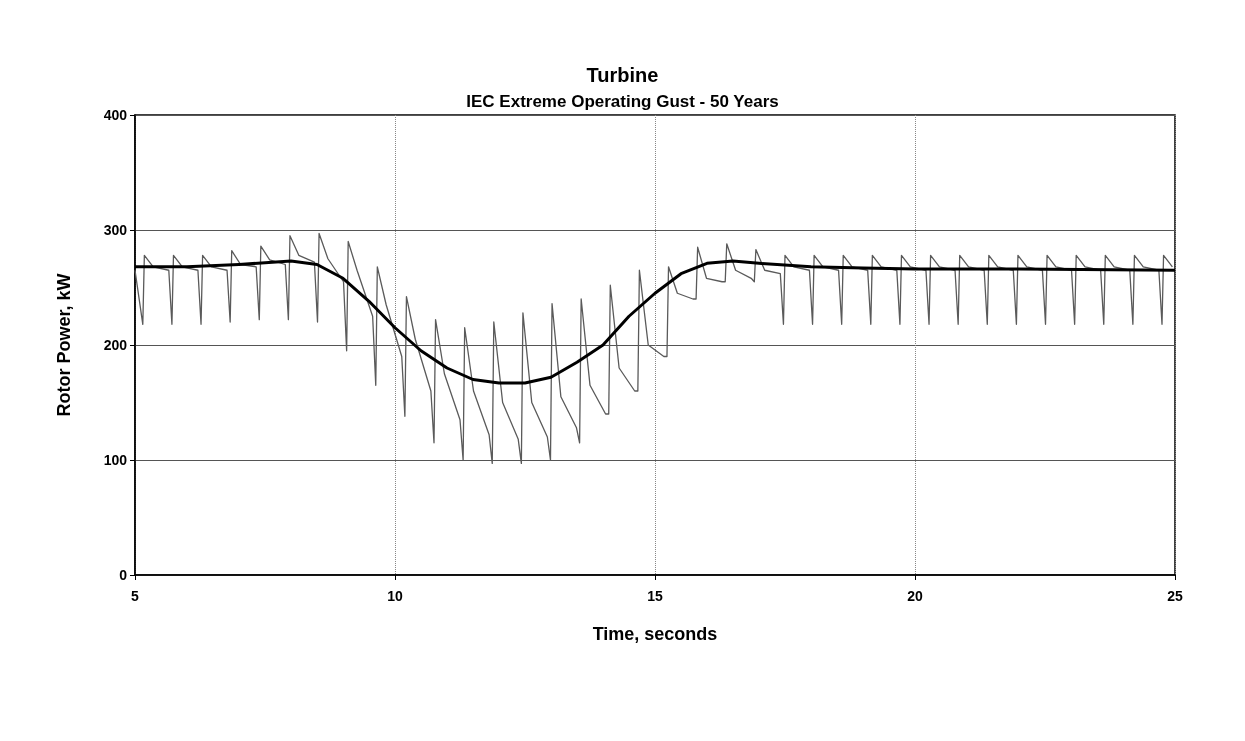  I want to click on x-tick-label: 25, so click(1175, 596).